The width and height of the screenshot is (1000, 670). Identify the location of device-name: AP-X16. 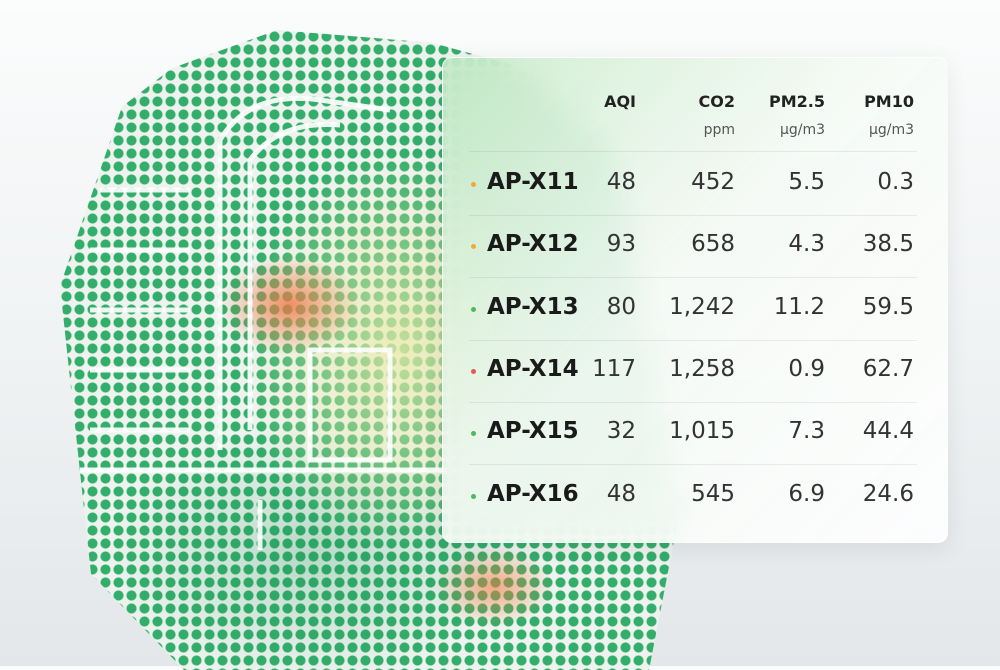
(533, 493).